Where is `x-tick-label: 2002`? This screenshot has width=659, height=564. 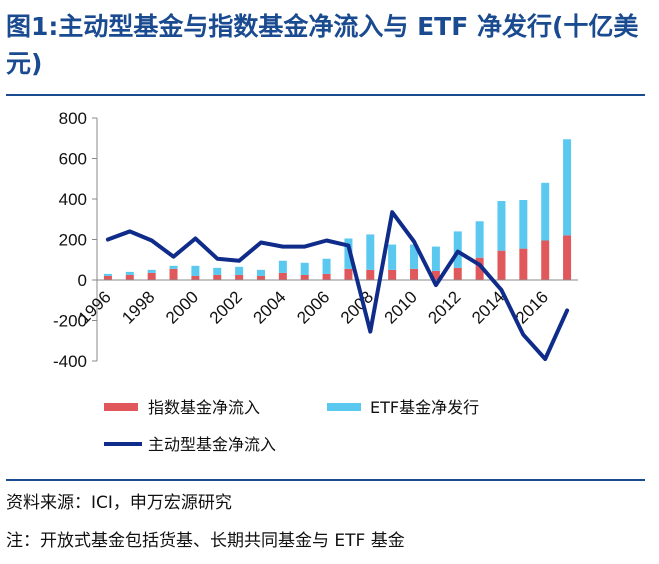
x-tick-label: 2002 is located at coordinates (226, 307).